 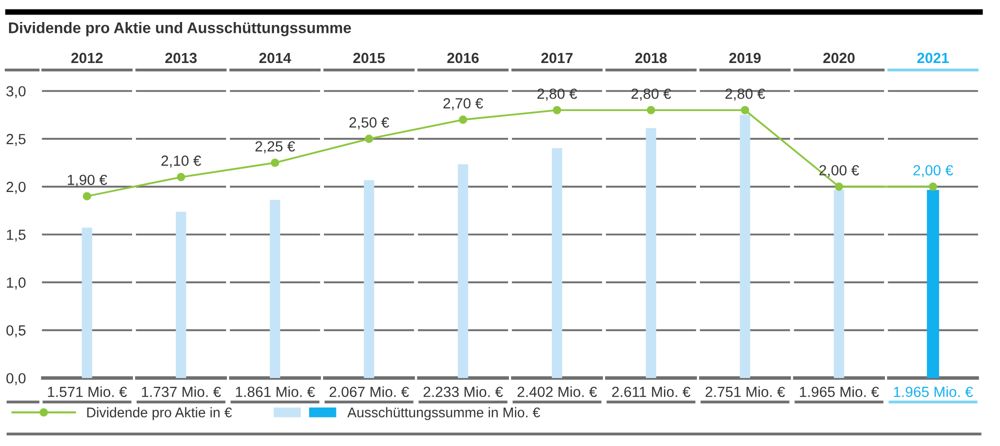 What do you see at coordinates (275, 147) in the screenshot?
I see `data-label: 2,25 €` at bounding box center [275, 147].